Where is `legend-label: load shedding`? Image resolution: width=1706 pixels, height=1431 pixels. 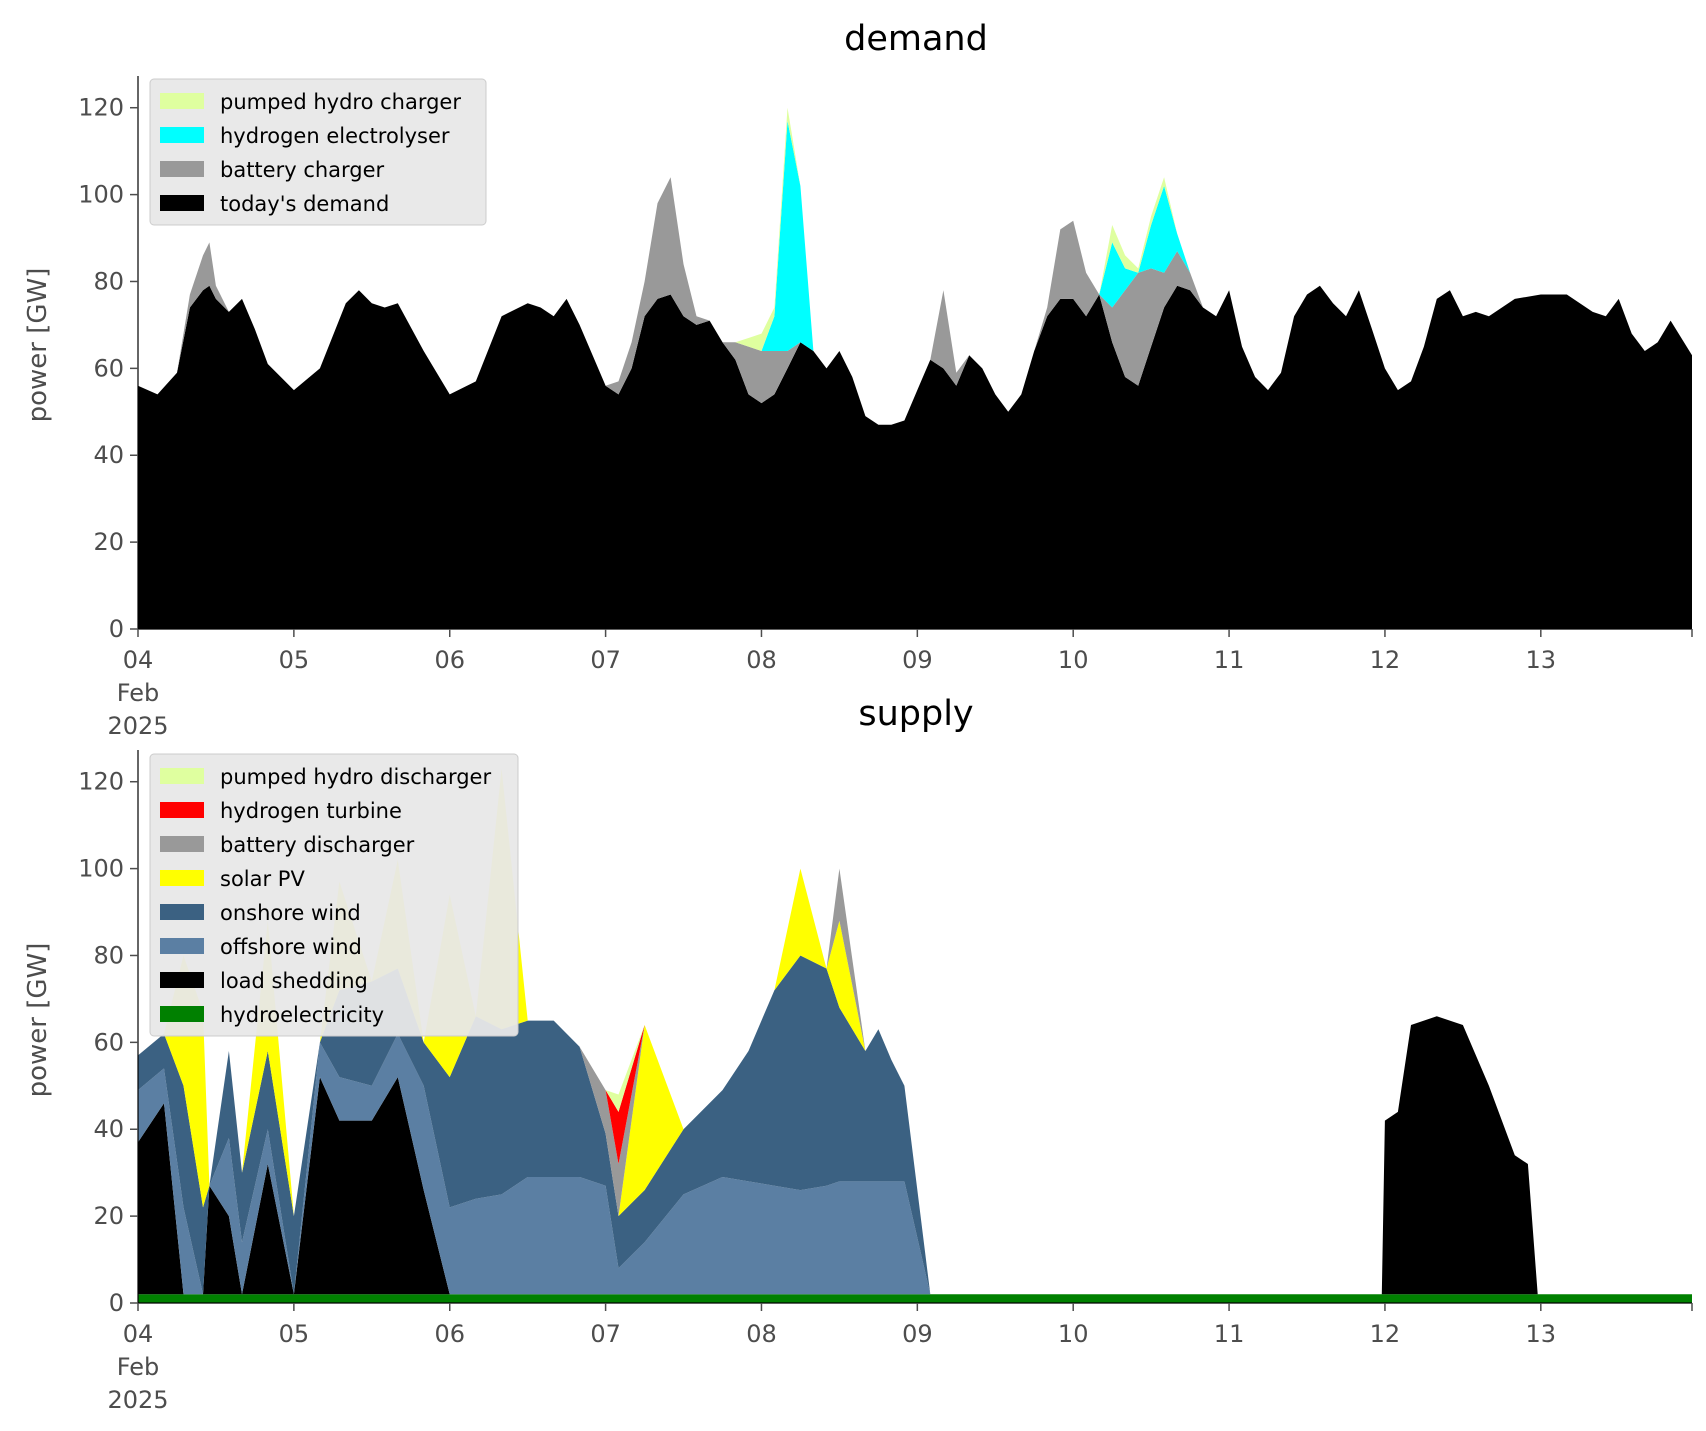 legend-label: load shedding is located at coordinates (294, 981).